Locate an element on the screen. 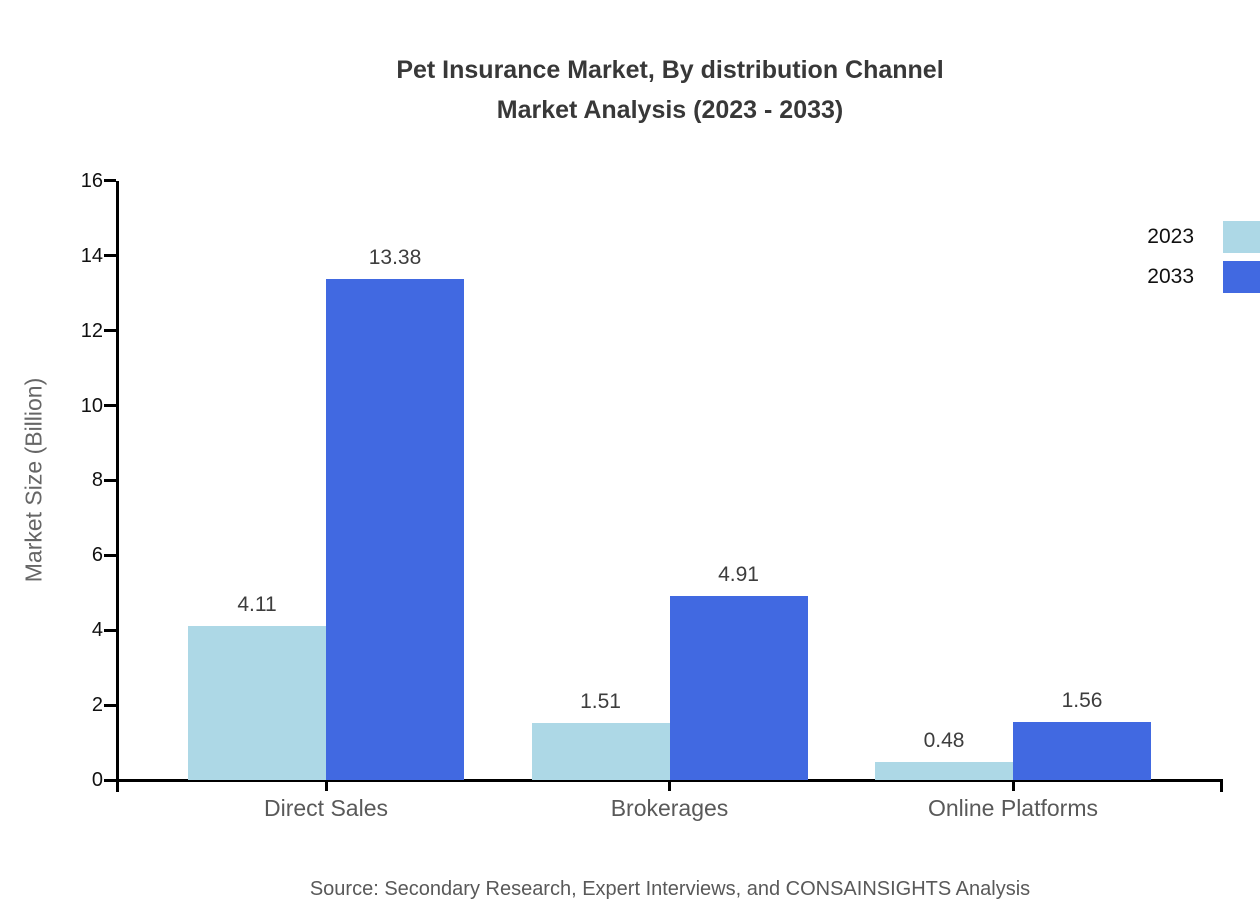 This screenshot has height=920, width=1260. y-tick-label-16: 16 is located at coordinates (91, 180).